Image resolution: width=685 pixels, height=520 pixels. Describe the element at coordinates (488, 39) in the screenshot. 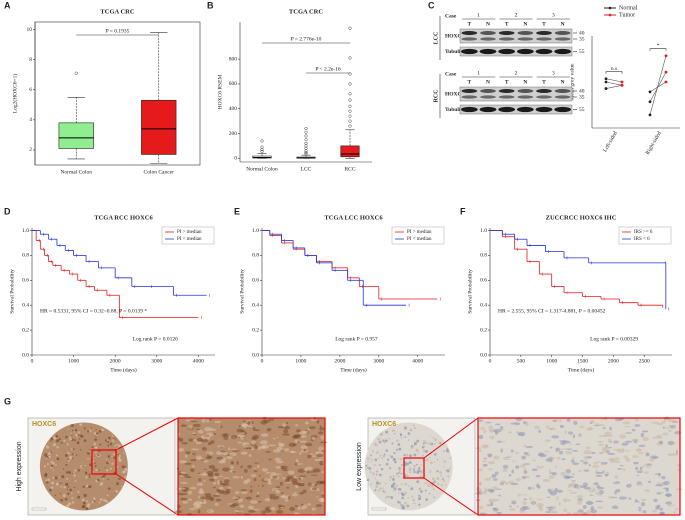

I see `blot-band` at that location.